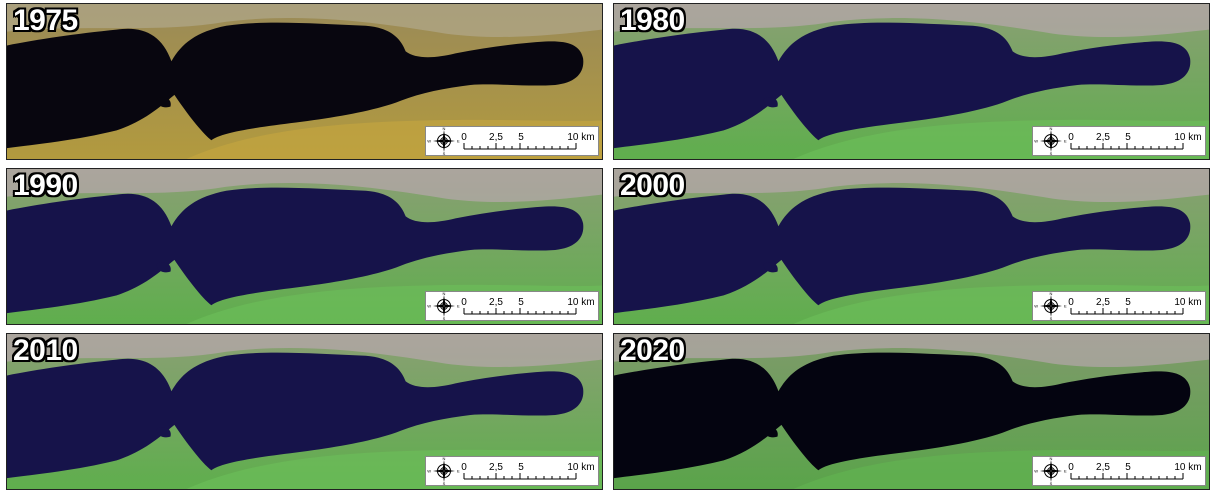  I want to click on year-label: 2020, so click(652, 350).